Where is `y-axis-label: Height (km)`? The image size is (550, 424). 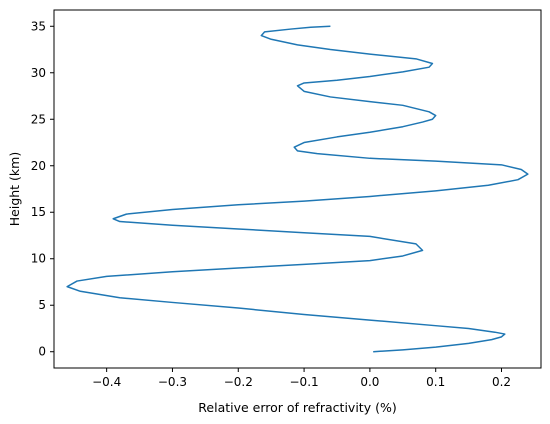 y-axis-label: Height (km) is located at coordinates (14, 189).